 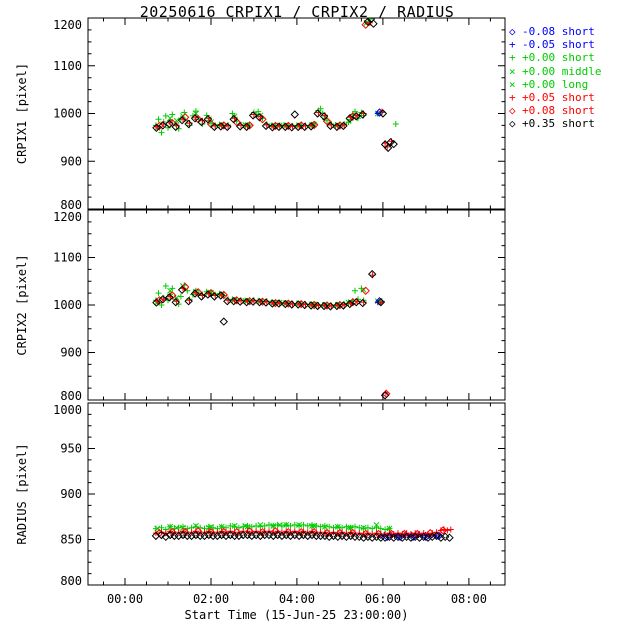 What do you see at coordinates (22, 304) in the screenshot?
I see `y-axis-title: CRPIX2 [pixel]` at bounding box center [22, 304].